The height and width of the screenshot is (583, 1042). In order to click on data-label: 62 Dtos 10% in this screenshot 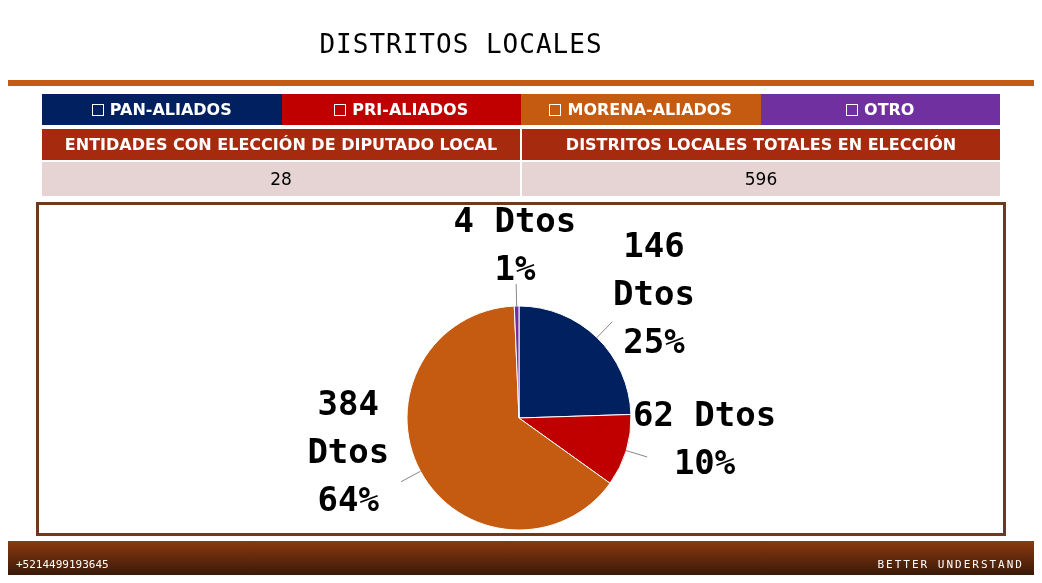, I will do `click(704, 438)`.